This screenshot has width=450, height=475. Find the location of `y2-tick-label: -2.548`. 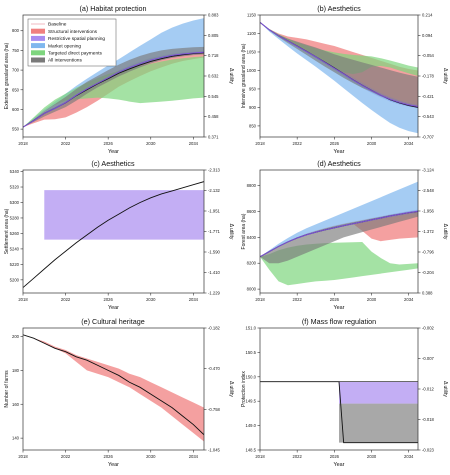

y2-tick-label: -2.548 is located at coordinates (428, 190).